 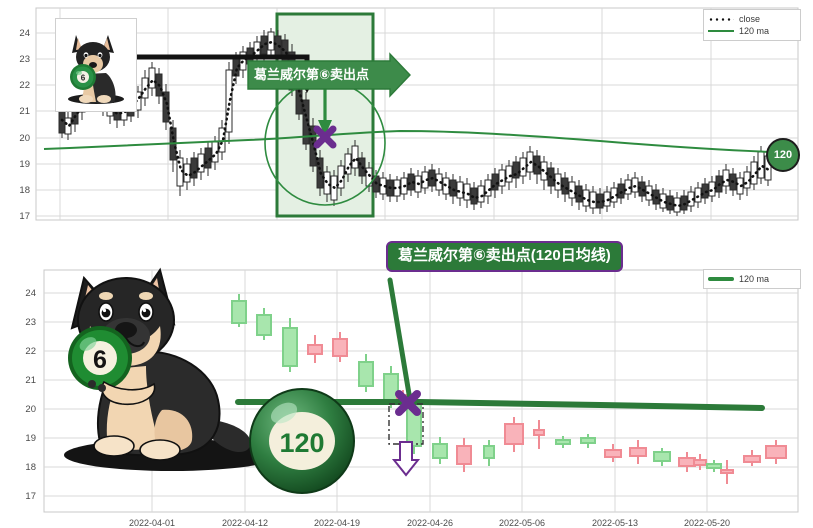 What do you see at coordinates (24, 216) in the screenshot?
I see `top-ytick-17: 17` at bounding box center [24, 216].